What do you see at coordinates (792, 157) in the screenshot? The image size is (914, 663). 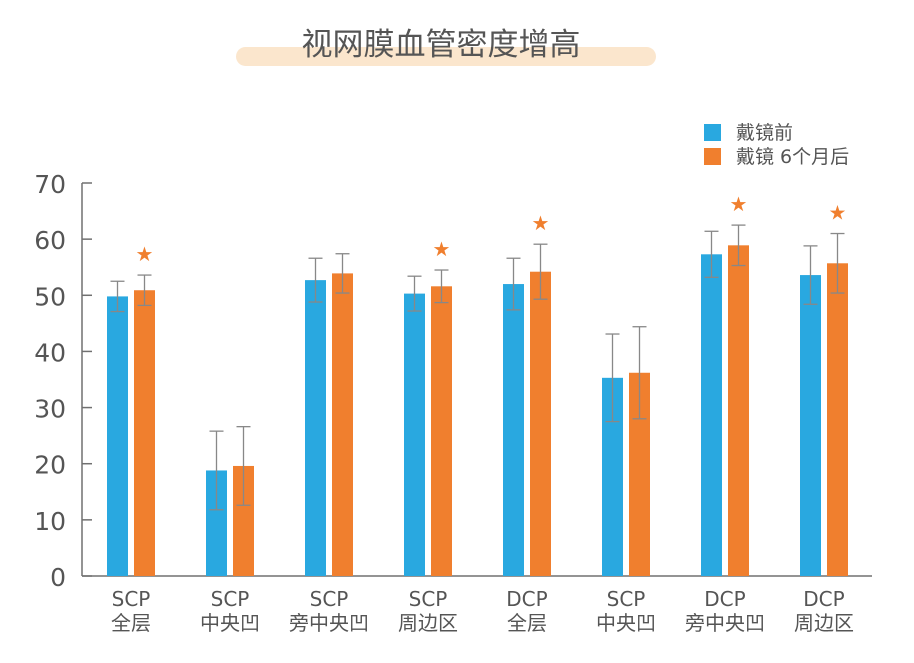 I see `legend-label: 戴镜 6个月后` at bounding box center [792, 157].